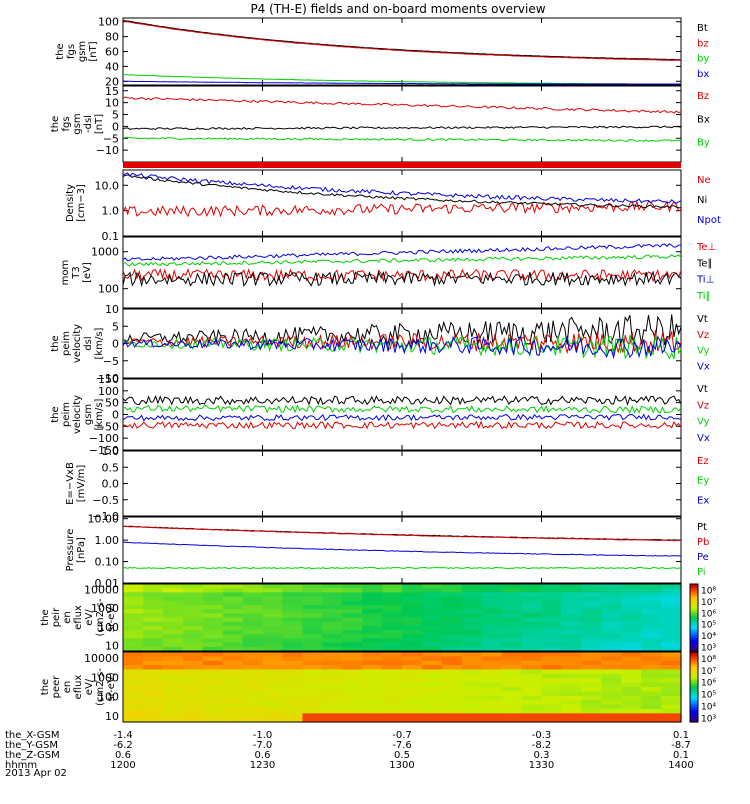  Describe the element at coordinates (99, 343) in the screenshot. I see `y-axis-label: [km/s]` at that location.